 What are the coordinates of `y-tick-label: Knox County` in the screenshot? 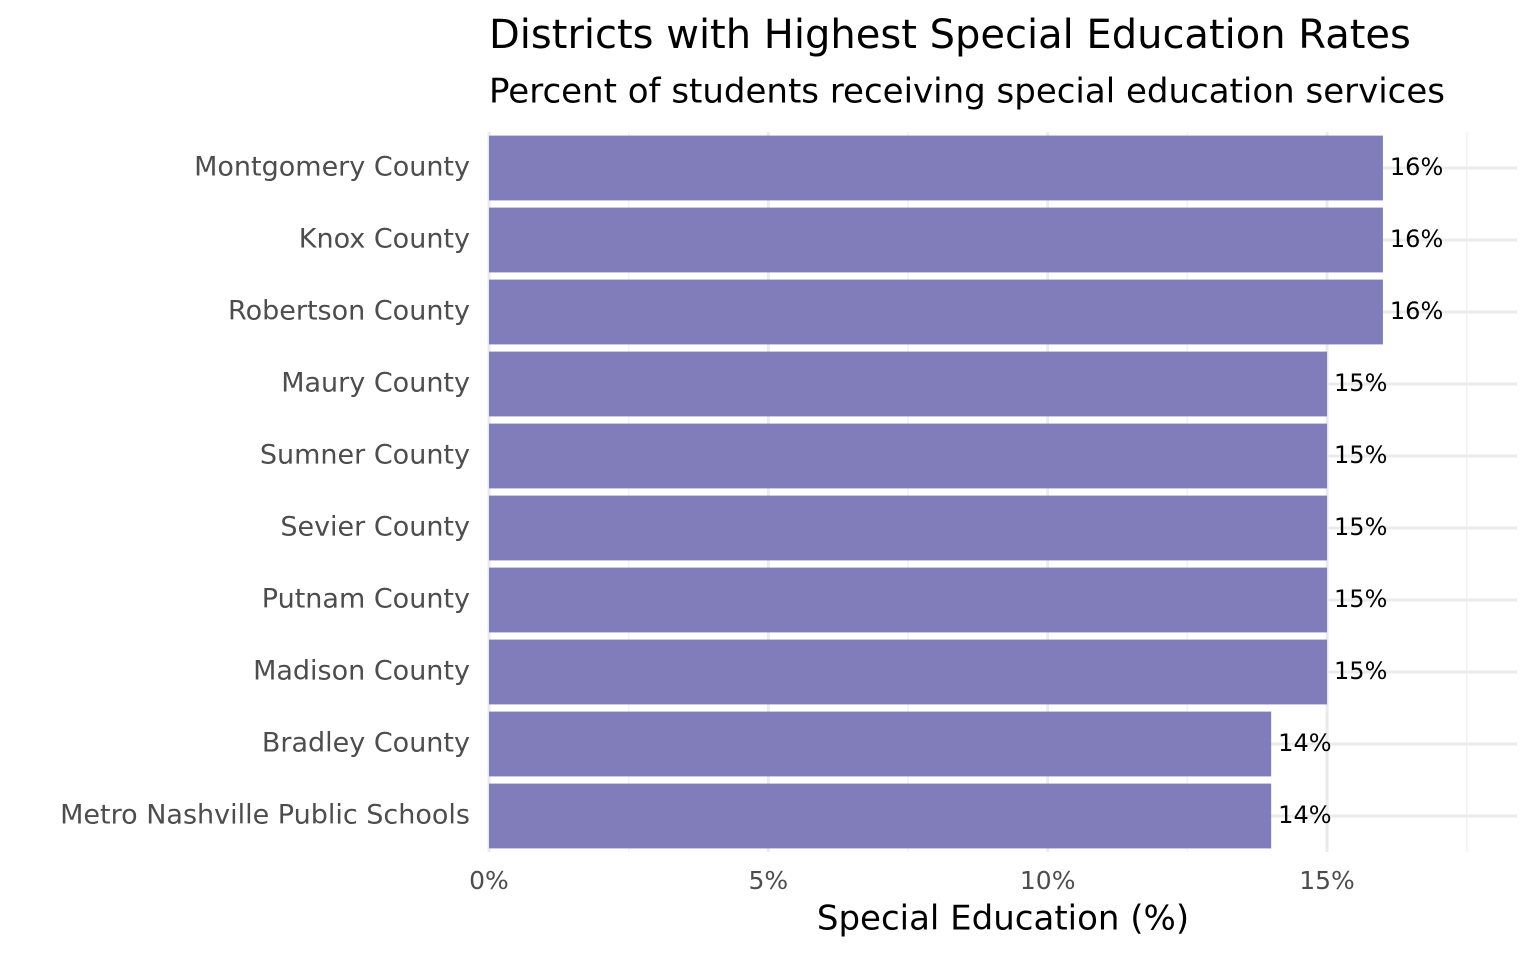 It's located at (384, 239).